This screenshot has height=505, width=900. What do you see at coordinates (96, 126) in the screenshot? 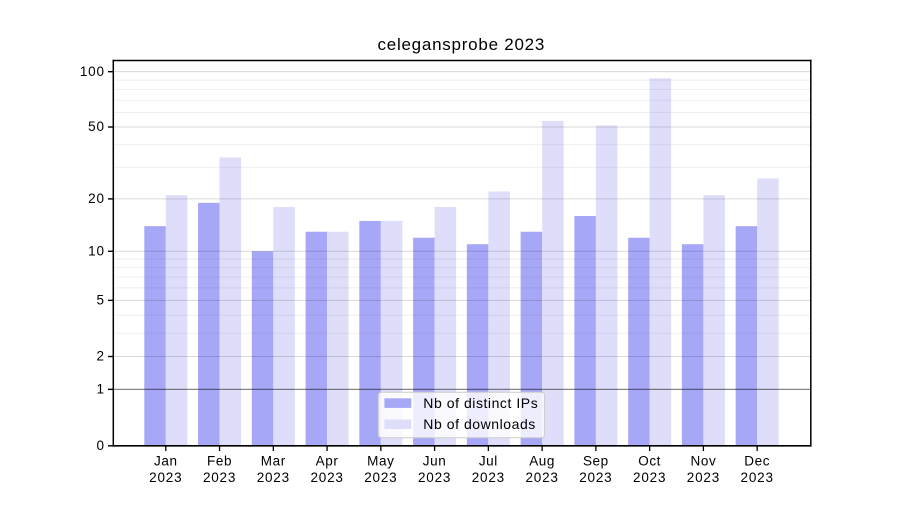
I see `svg-text: 50` at bounding box center [96, 126].